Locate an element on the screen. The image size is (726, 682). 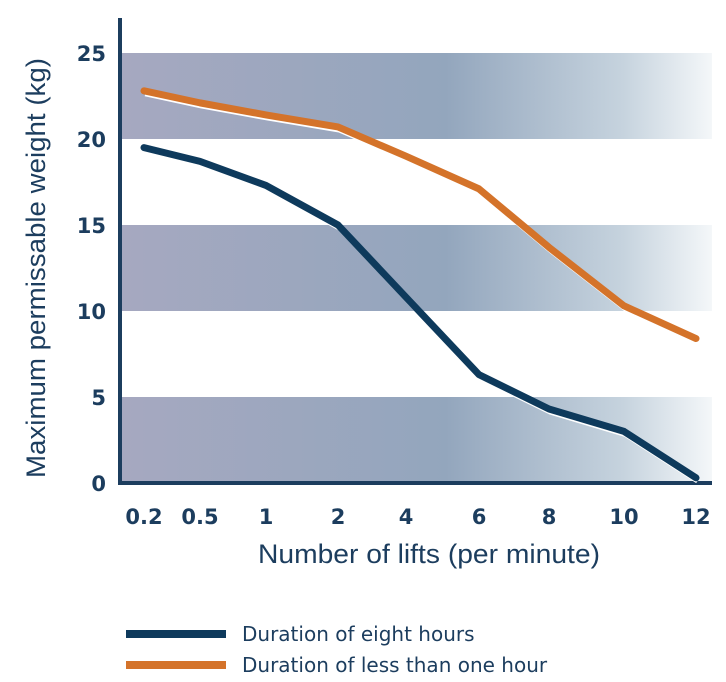
x-tick-label: 6 is located at coordinates (479, 517).